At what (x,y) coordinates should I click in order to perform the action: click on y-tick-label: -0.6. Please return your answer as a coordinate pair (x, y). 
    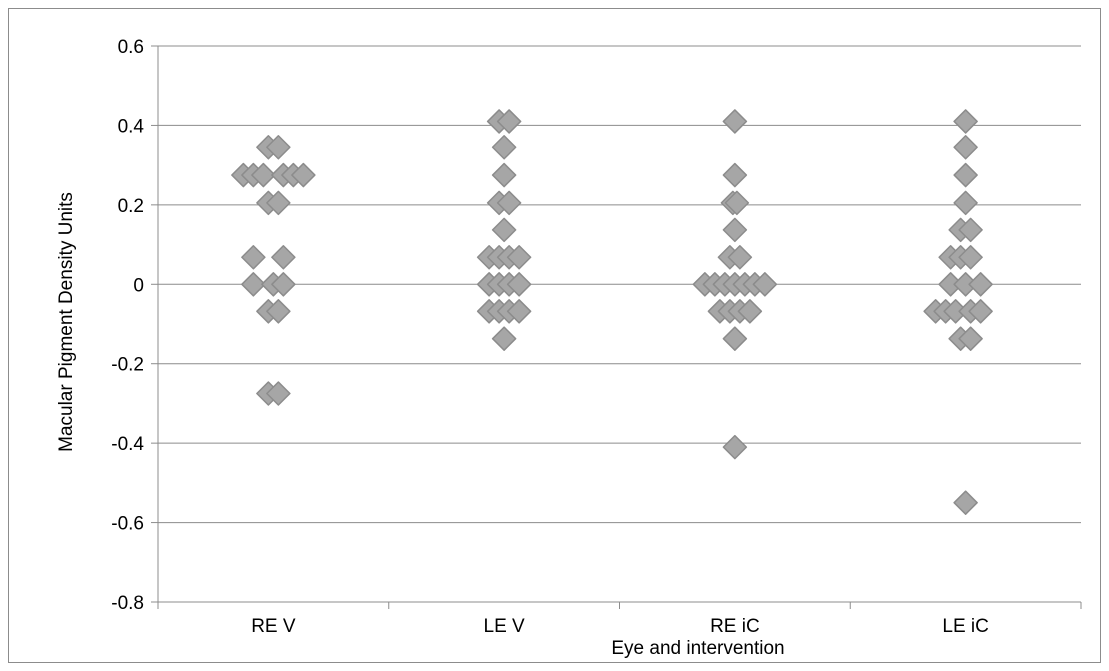
    Looking at the image, I should click on (127, 524).